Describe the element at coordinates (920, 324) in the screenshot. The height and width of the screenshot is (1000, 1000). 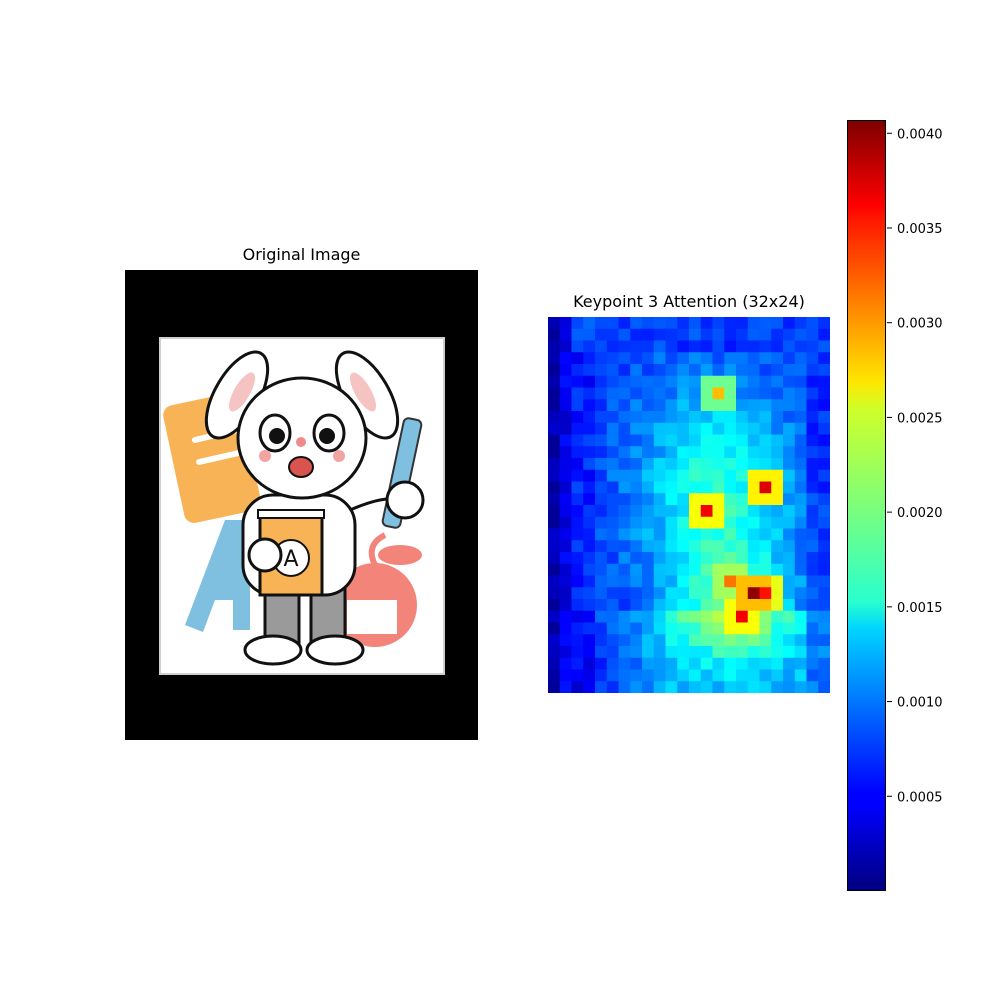
I see `colorbar-tick-label: 0.0030` at that location.